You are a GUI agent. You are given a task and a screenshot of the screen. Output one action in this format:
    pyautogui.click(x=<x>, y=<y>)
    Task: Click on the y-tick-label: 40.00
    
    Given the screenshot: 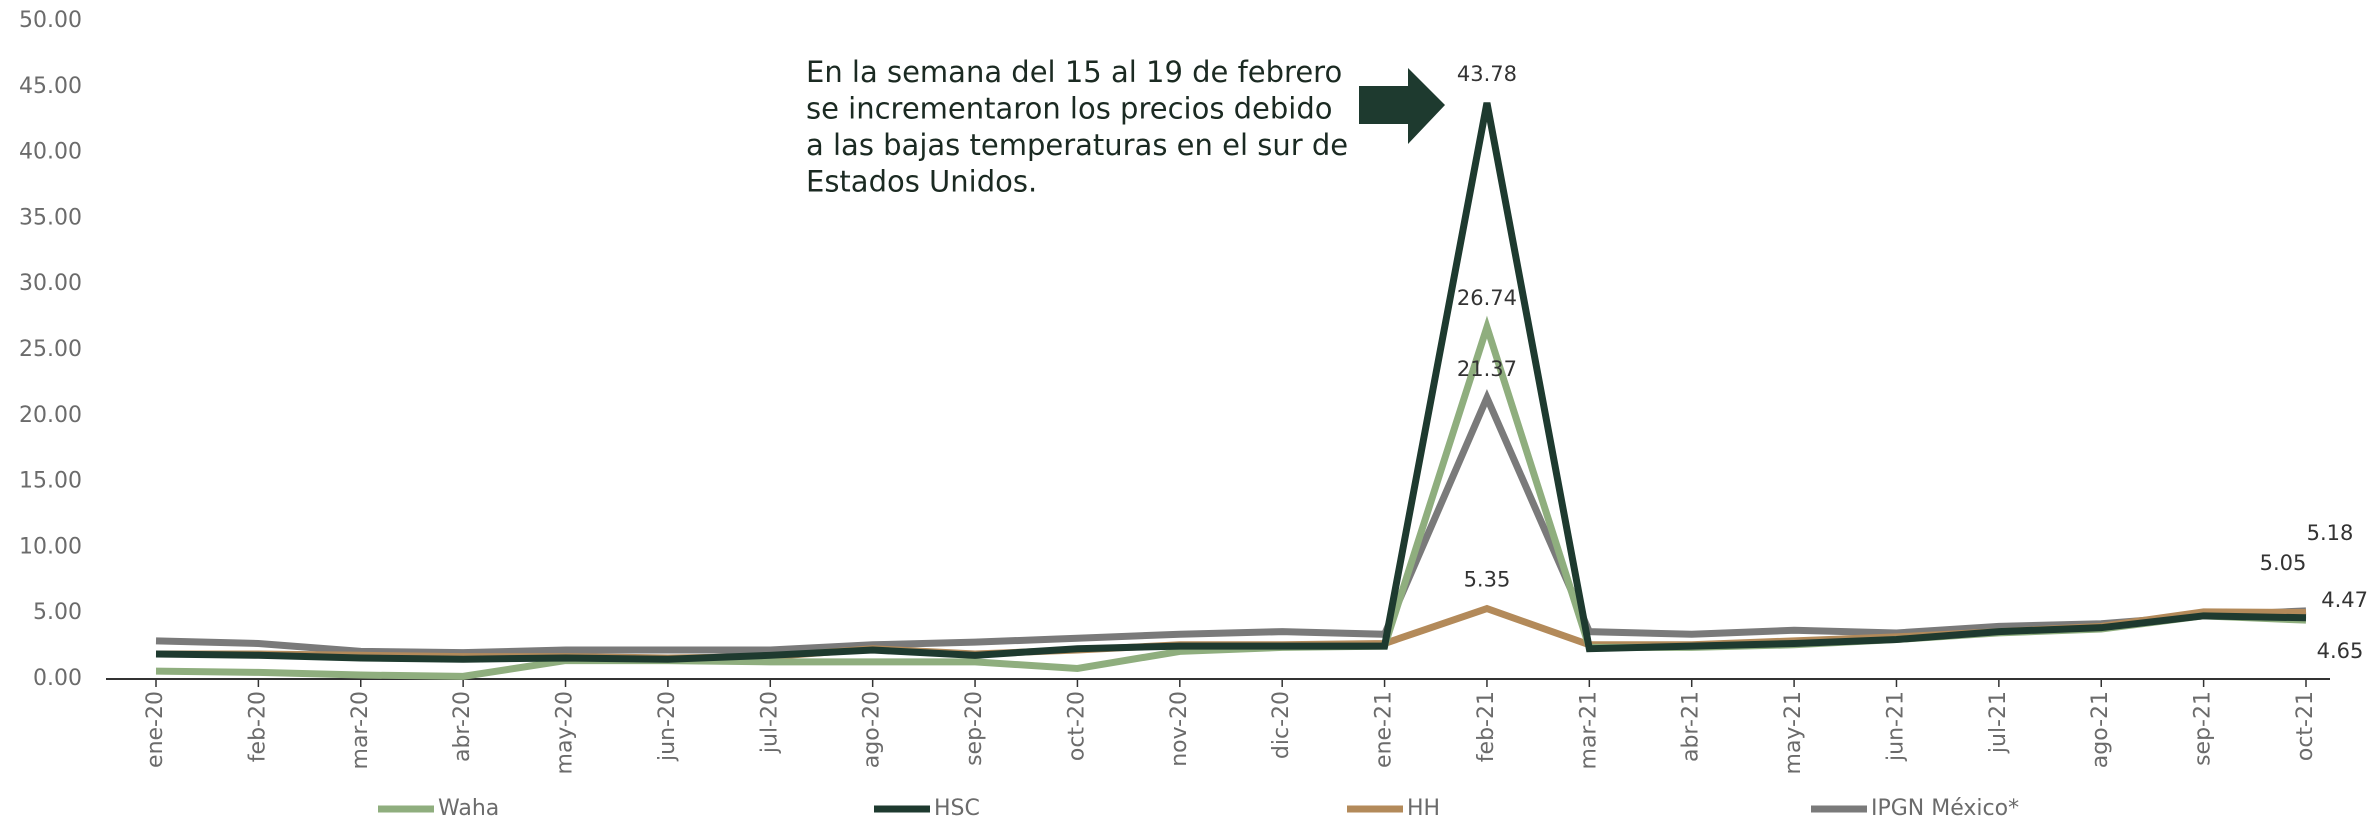 What is the action you would take?
    pyautogui.click(x=50, y=152)
    